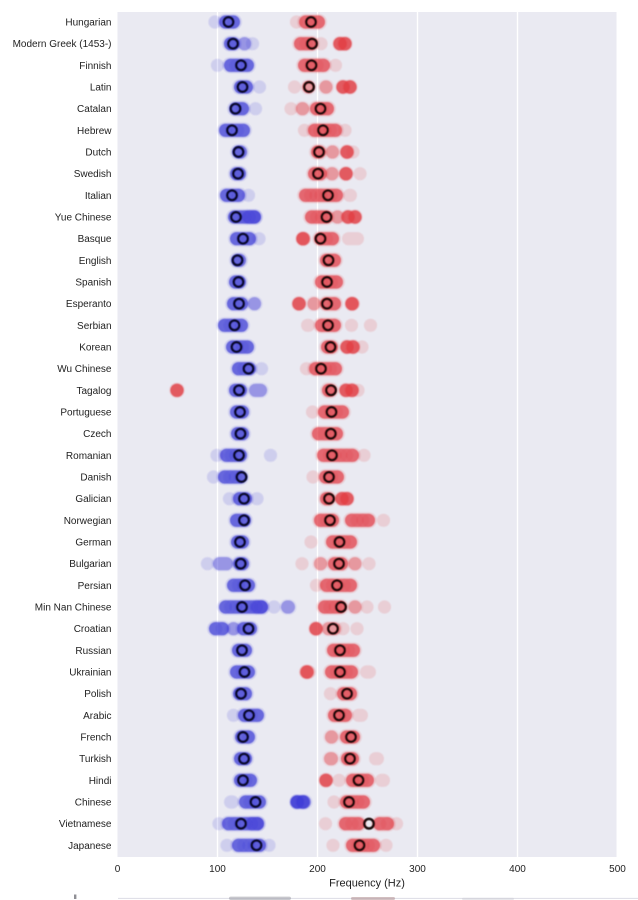 The image size is (638, 900). What do you see at coordinates (617, 869) in the screenshot?
I see `svg-text: 500` at bounding box center [617, 869].